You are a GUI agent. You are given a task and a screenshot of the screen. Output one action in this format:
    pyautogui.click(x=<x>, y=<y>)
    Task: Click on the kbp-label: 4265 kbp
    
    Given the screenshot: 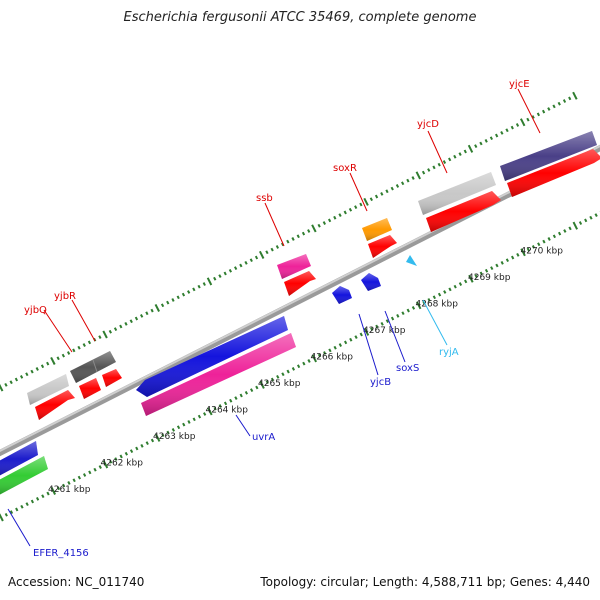 What is the action you would take?
    pyautogui.click(x=279, y=384)
    